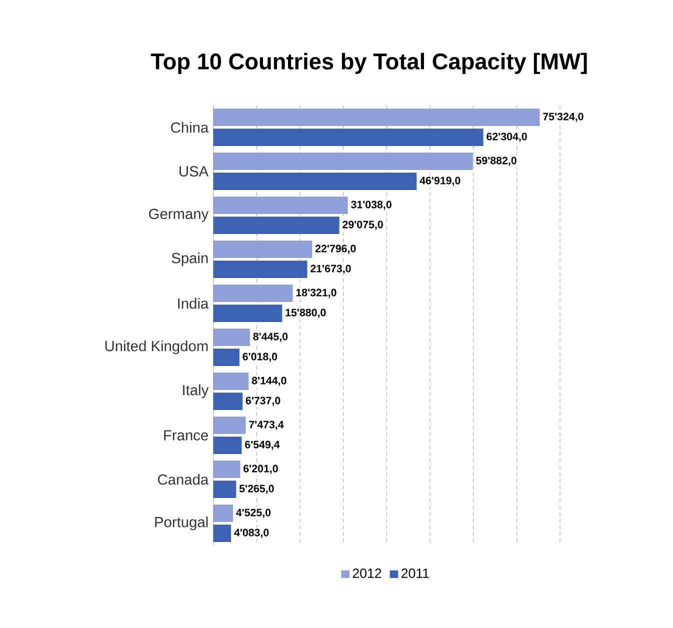 The width and height of the screenshot is (673, 628). I want to click on data-label: 29'075,0, so click(362, 225).